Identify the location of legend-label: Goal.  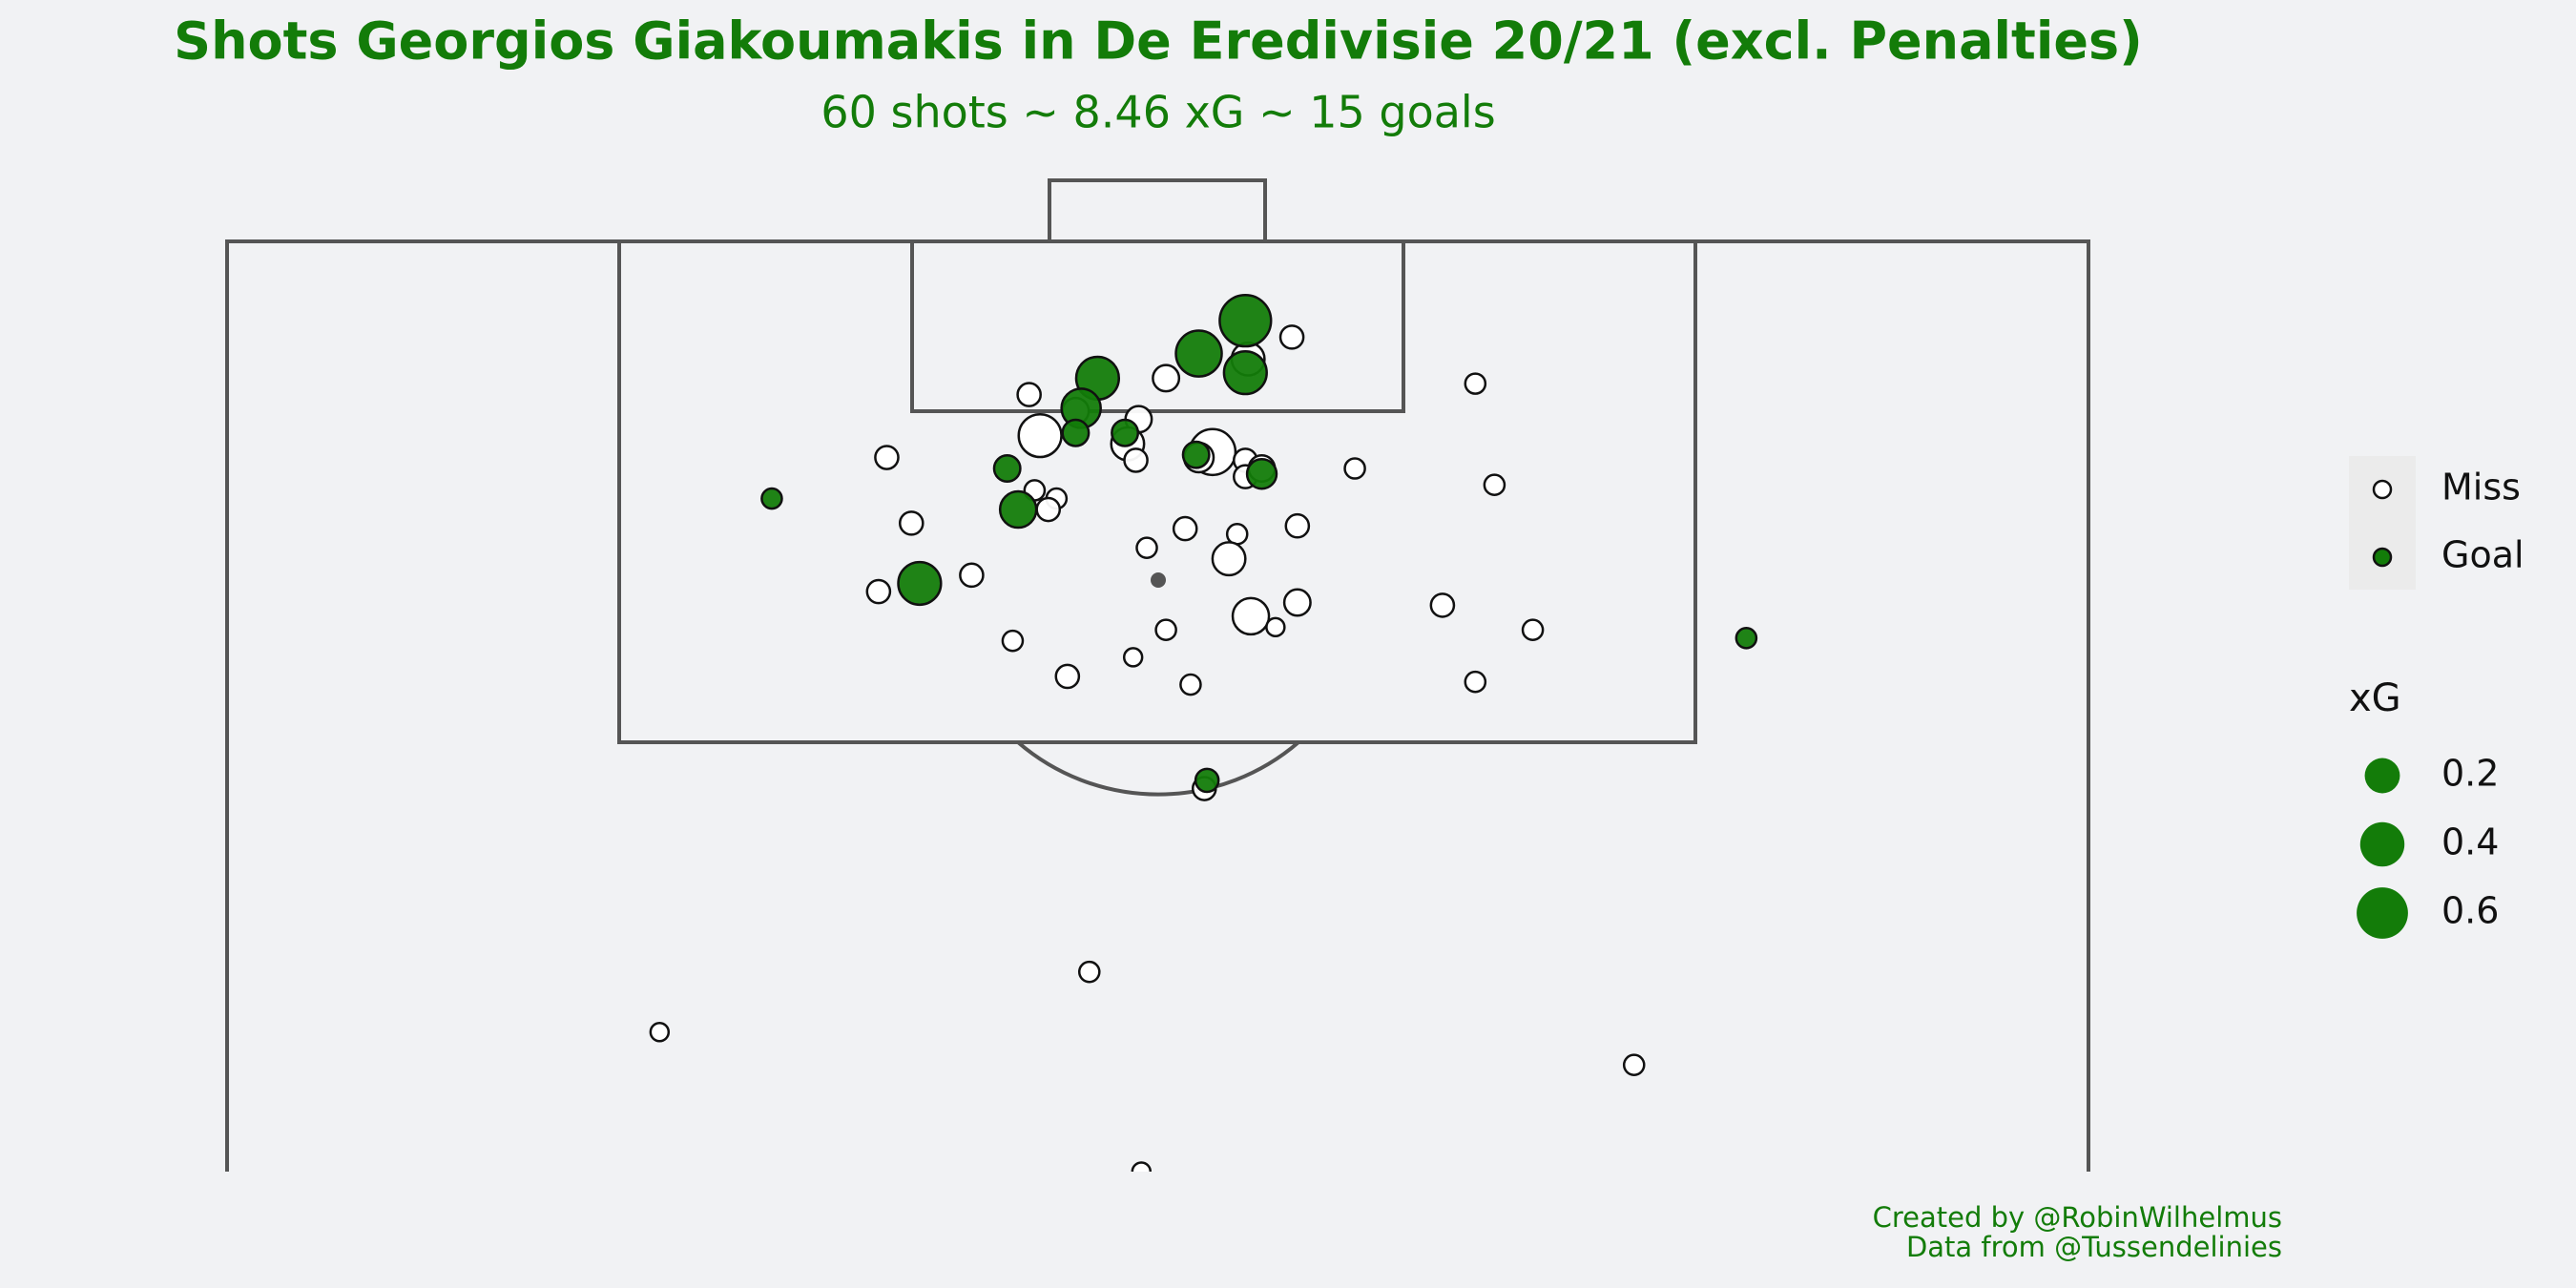
(2482, 555).